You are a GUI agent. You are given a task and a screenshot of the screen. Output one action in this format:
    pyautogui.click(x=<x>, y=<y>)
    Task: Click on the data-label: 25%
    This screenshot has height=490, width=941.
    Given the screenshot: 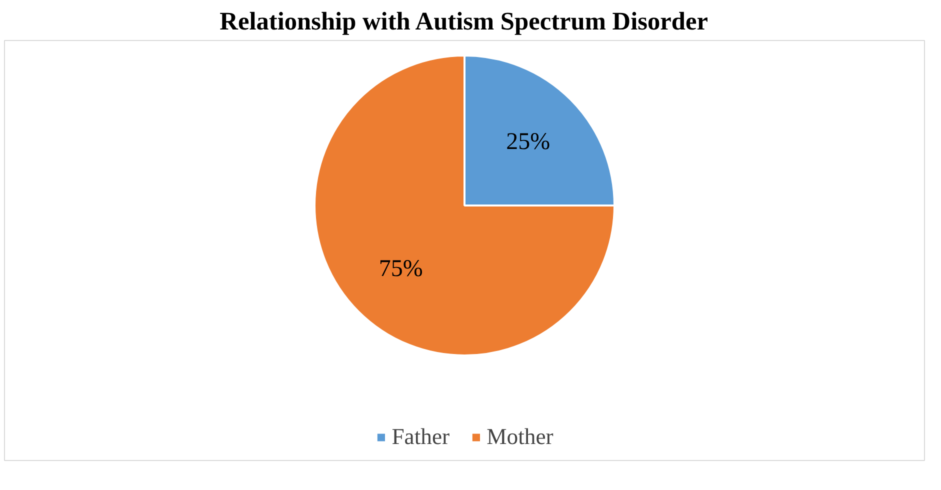 What is the action you would take?
    pyautogui.click(x=528, y=141)
    